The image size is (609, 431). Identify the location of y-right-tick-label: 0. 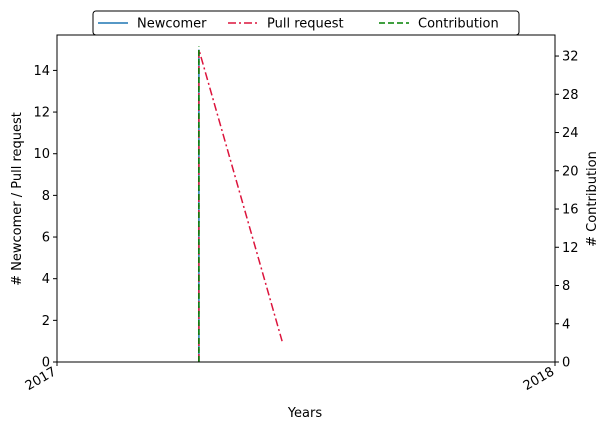
(566, 363).